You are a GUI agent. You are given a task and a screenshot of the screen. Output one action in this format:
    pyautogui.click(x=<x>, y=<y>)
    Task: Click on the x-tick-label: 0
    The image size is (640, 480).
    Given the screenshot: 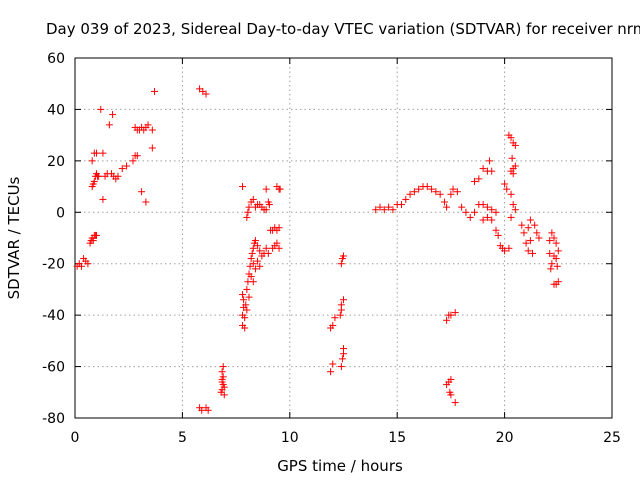 What is the action you would take?
    pyautogui.click(x=75, y=438)
    